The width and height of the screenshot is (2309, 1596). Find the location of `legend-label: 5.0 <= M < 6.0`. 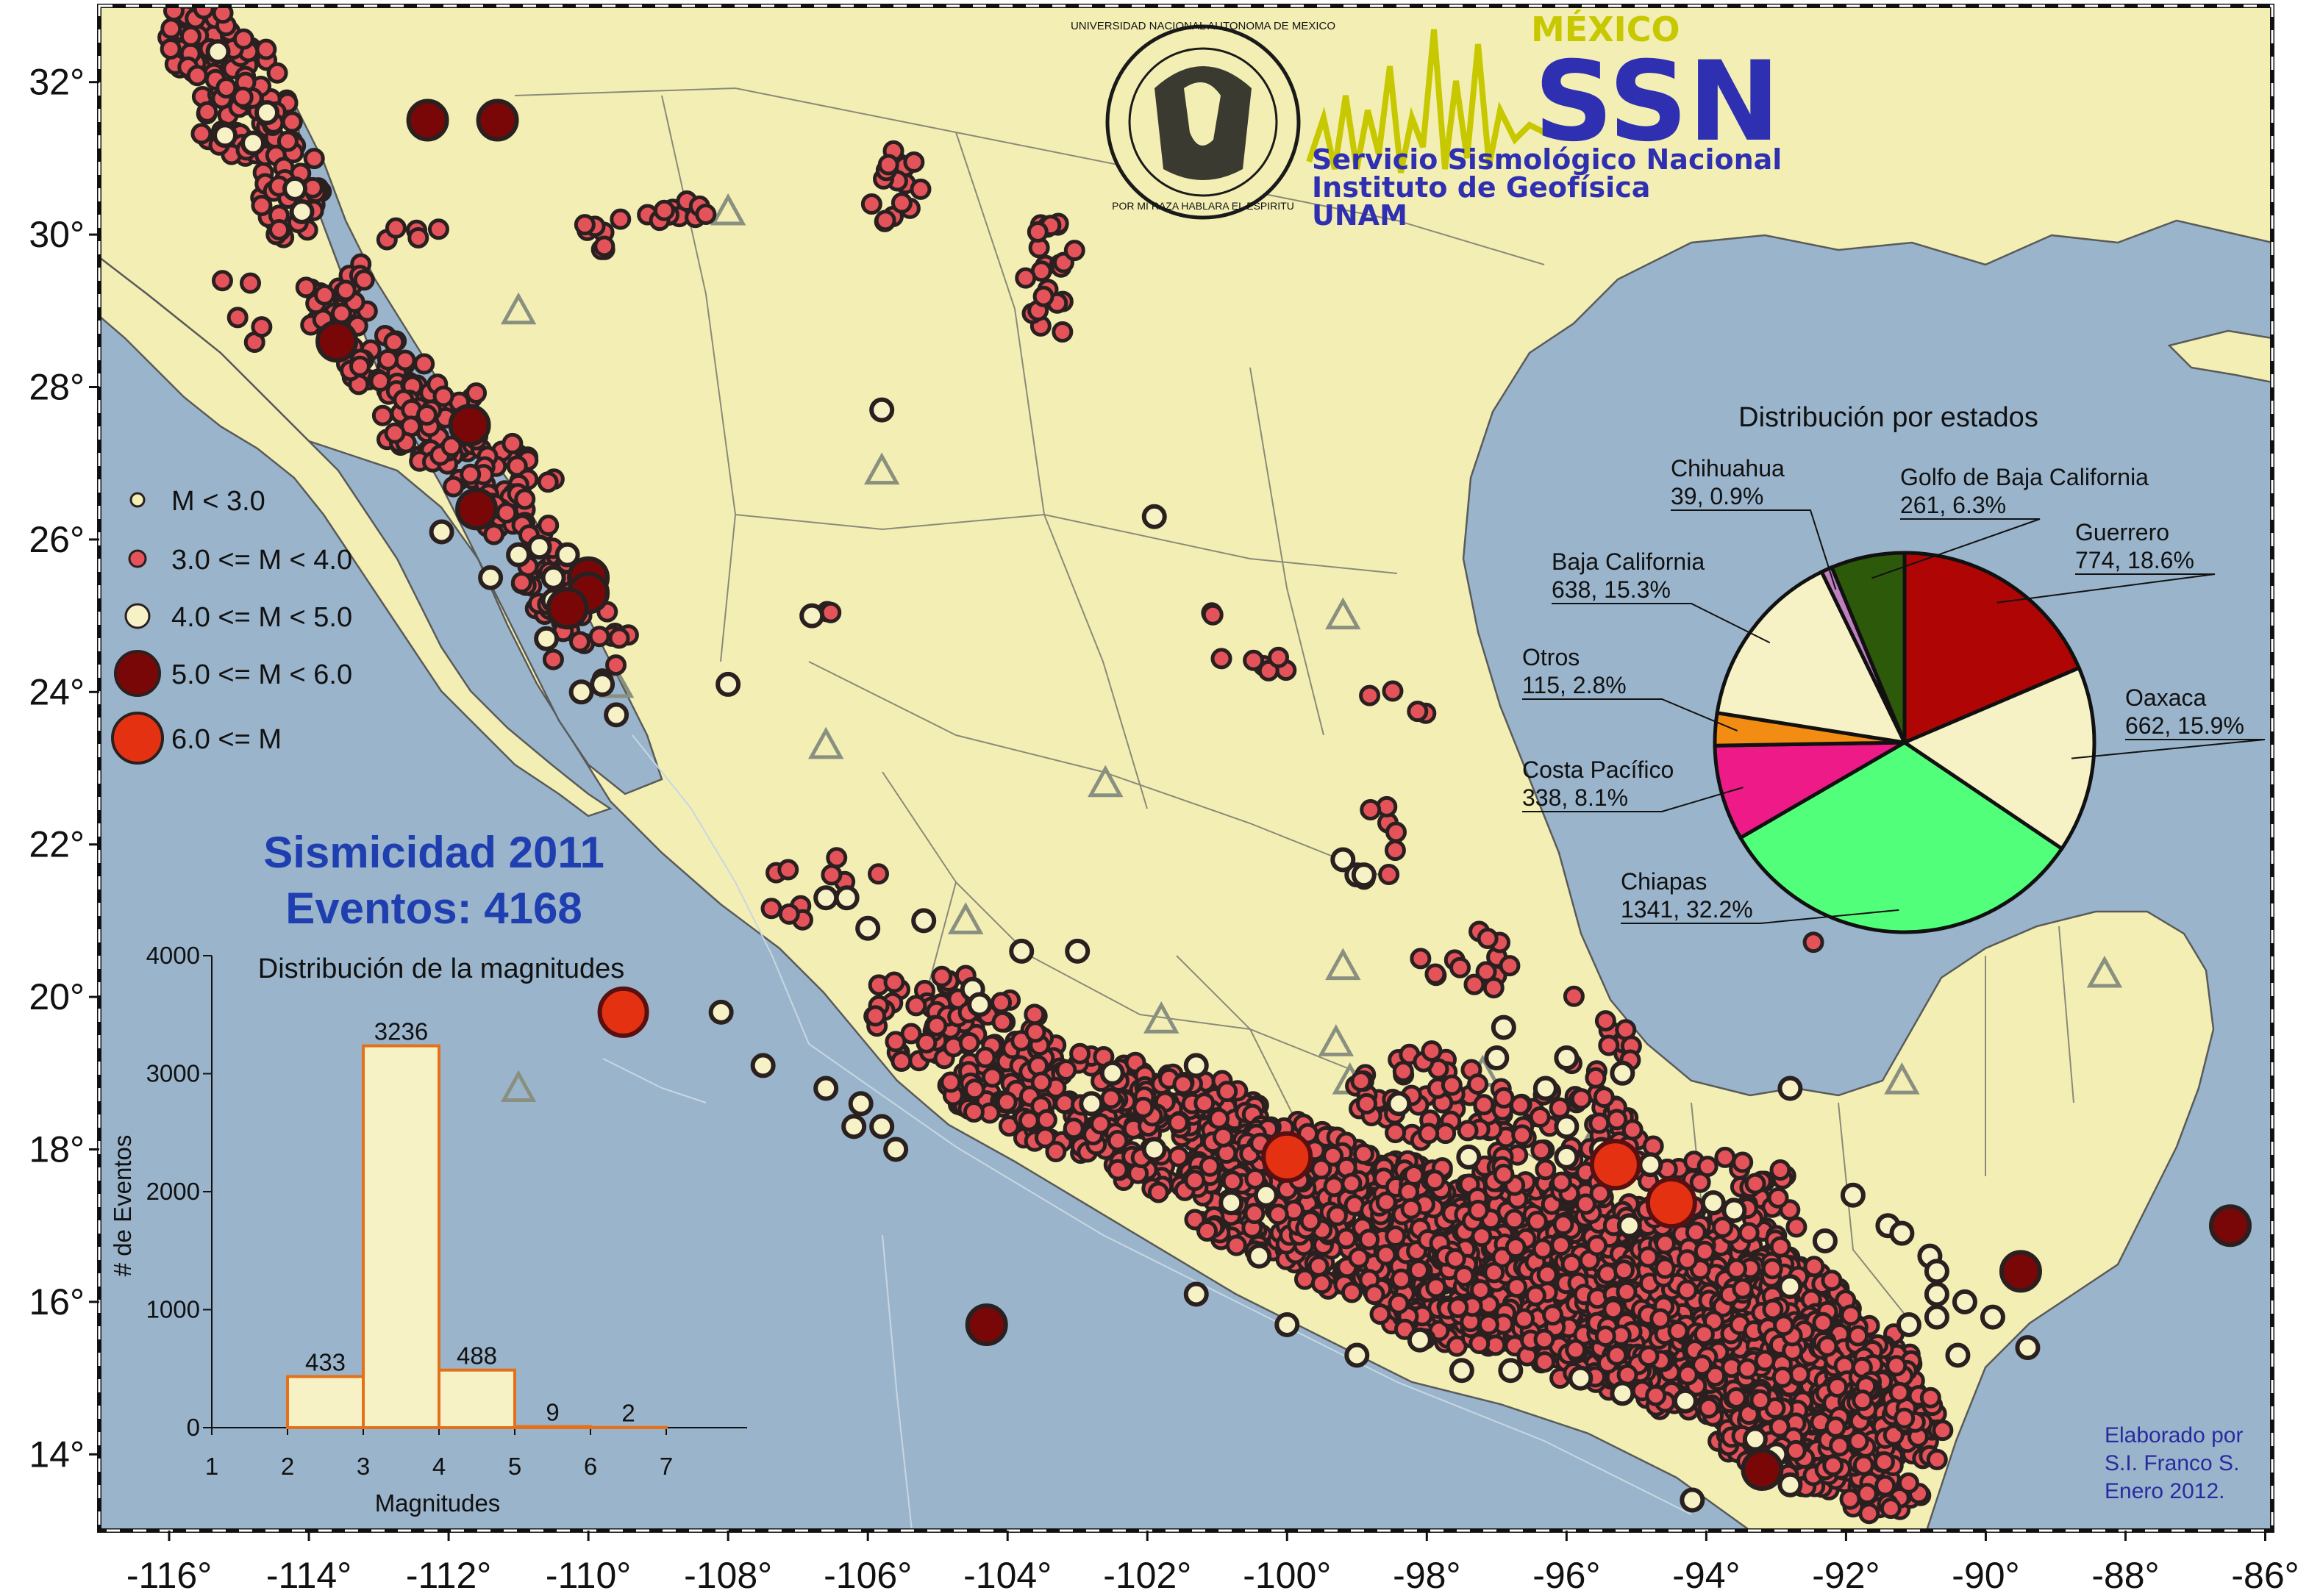

legend-label: 5.0 <= M < 6.0 is located at coordinates (261, 674).